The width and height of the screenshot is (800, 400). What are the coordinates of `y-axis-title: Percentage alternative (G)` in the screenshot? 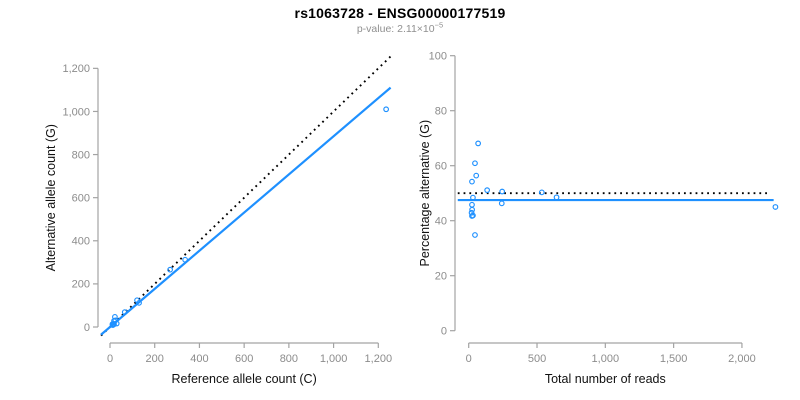 It's located at (425, 193).